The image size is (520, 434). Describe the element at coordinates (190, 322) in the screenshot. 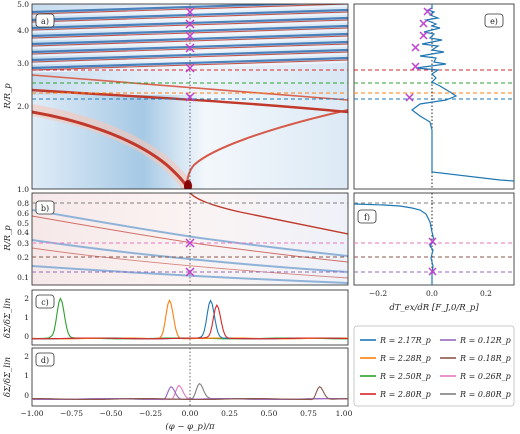

I see `series-line-R280` at that location.